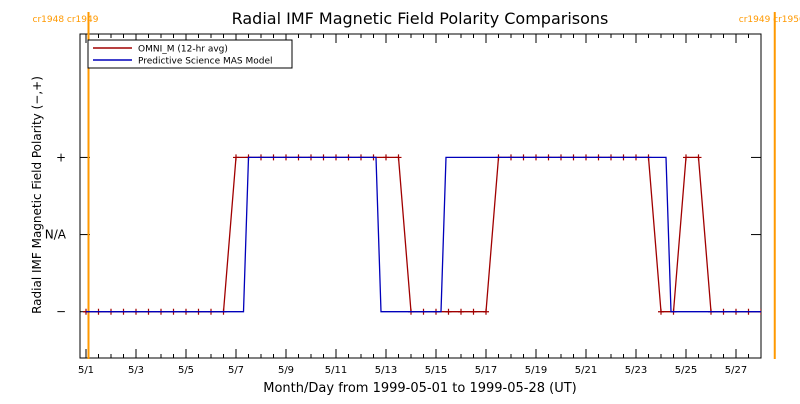  What do you see at coordinates (186, 370) in the screenshot?
I see `x-tick-label: 5/5` at bounding box center [186, 370].